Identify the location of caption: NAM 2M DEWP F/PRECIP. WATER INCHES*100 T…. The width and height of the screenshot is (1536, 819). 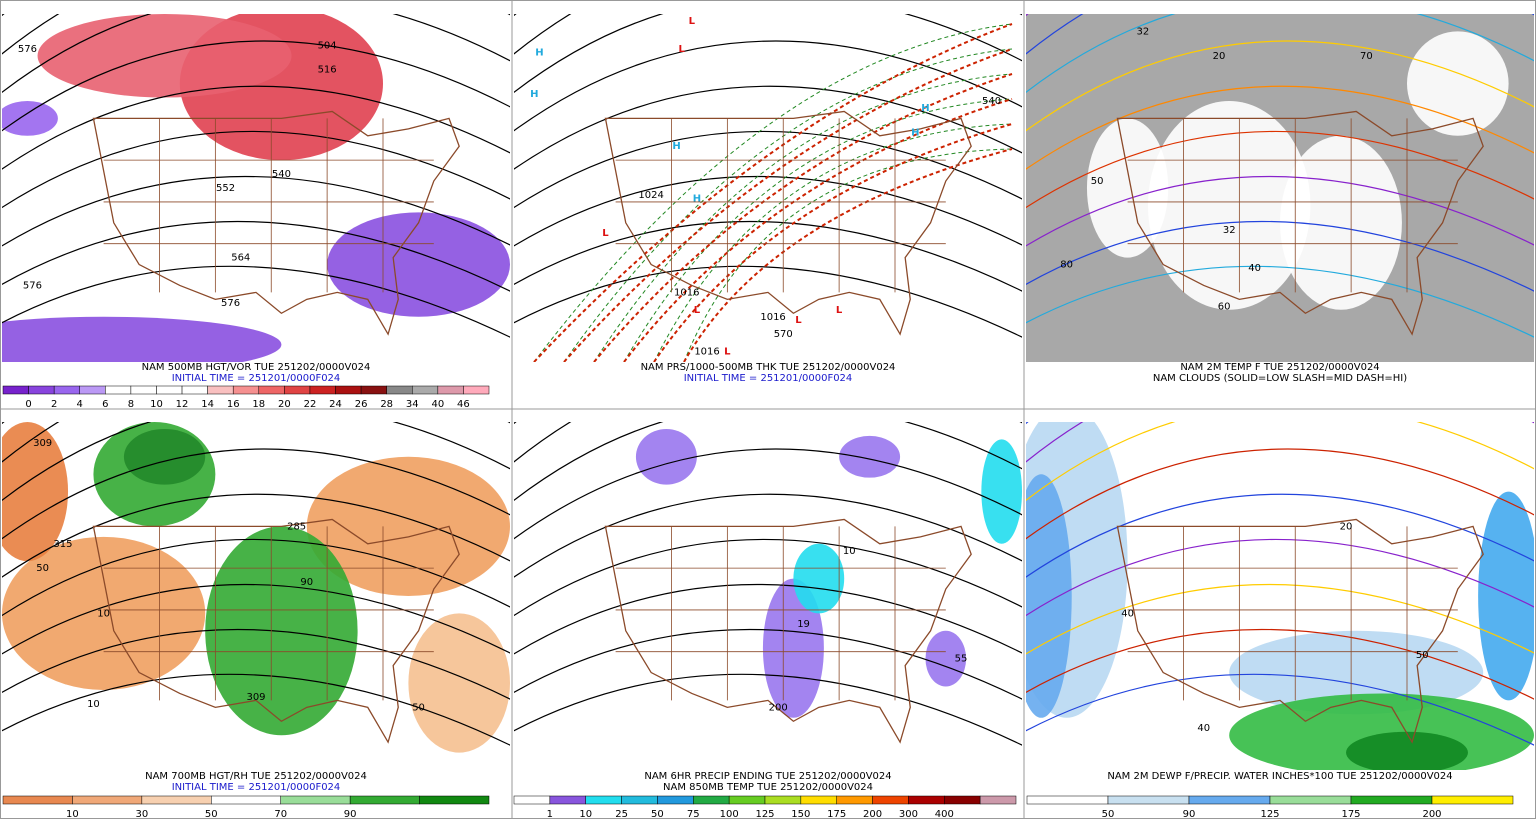
(1279, 776).